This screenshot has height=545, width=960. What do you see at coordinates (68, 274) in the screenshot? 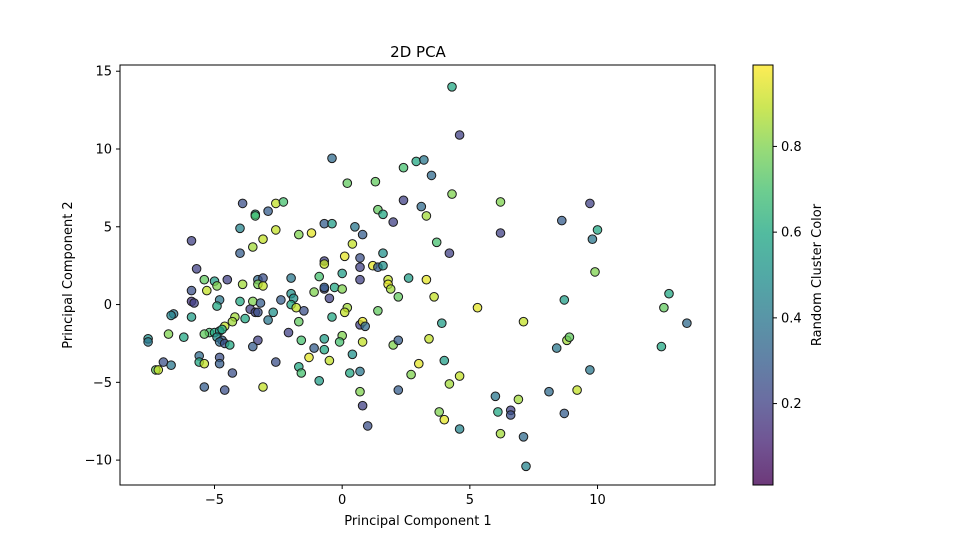
I see `y-axis-label: Principal Component 2` at bounding box center [68, 274].